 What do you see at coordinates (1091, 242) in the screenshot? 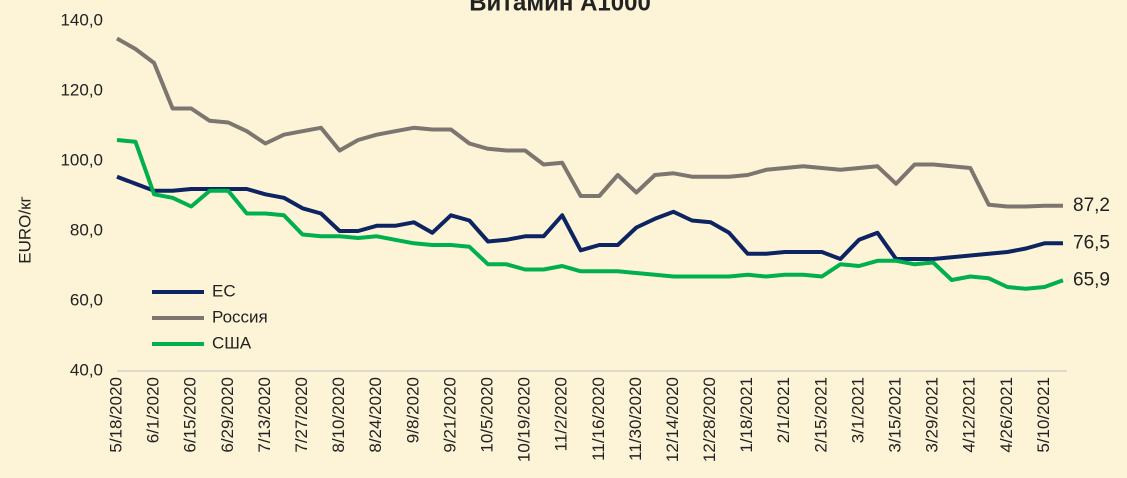
I see `data-label: 76,5` at bounding box center [1091, 242].